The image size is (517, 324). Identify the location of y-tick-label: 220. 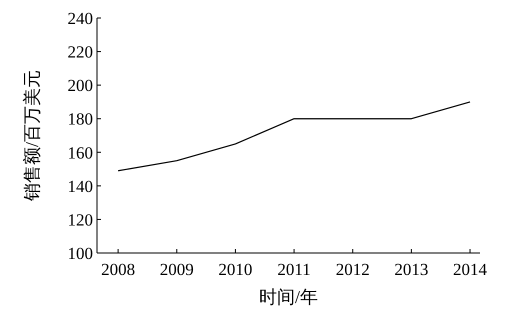
(80, 52).